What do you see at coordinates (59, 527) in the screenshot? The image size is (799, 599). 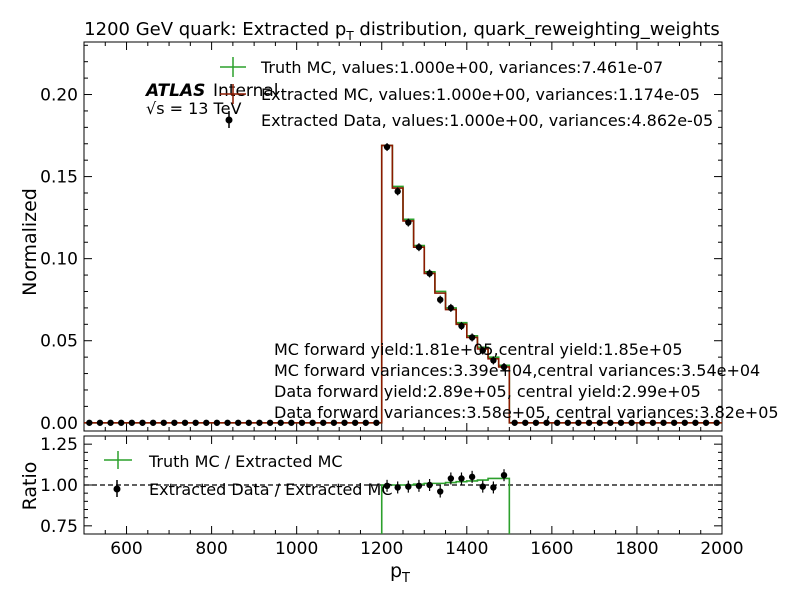 I see `ratio-y-tick-label: 0.75` at bounding box center [59, 527].